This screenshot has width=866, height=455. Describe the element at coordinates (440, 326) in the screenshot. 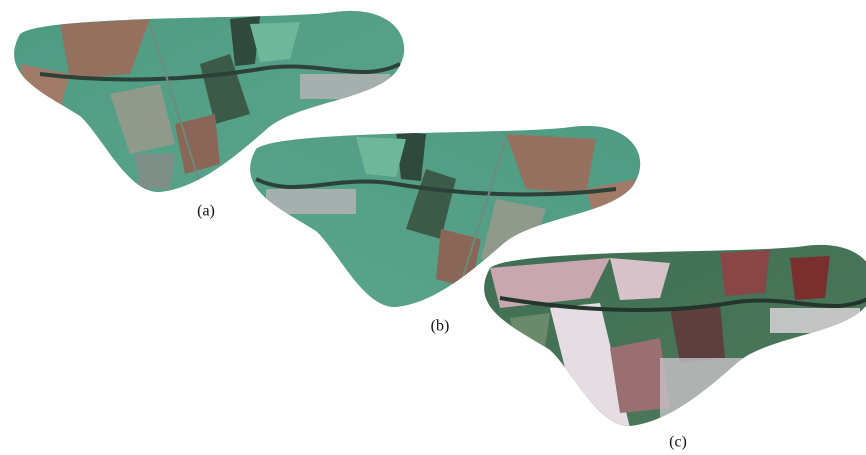

I see `panel-label: (b)` at that location.